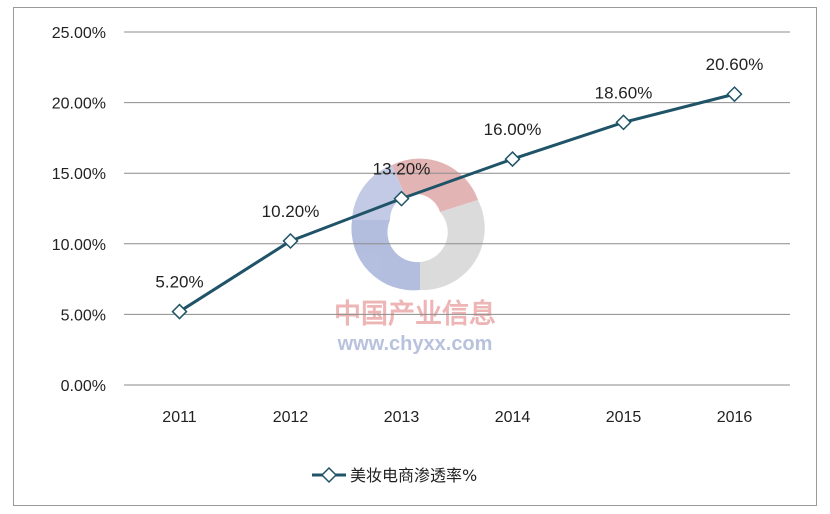  I want to click on data-label: 10.20%, so click(291, 211).